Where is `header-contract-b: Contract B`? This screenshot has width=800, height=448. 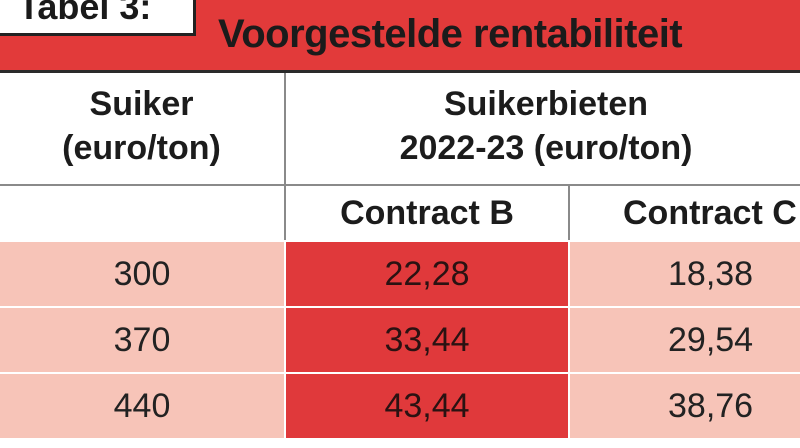
header-contract-b: Contract B is located at coordinates (427, 213).